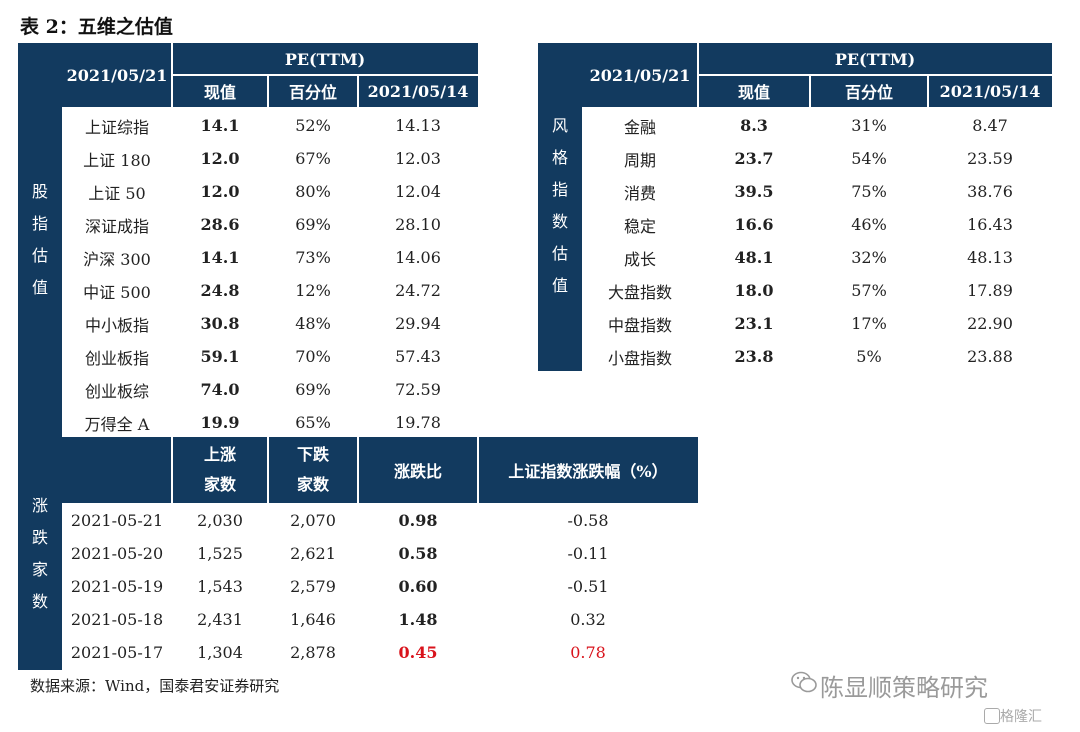 The height and width of the screenshot is (732, 1080). What do you see at coordinates (39, 569) in the screenshot?
I see `side-char: 家` at bounding box center [39, 569].